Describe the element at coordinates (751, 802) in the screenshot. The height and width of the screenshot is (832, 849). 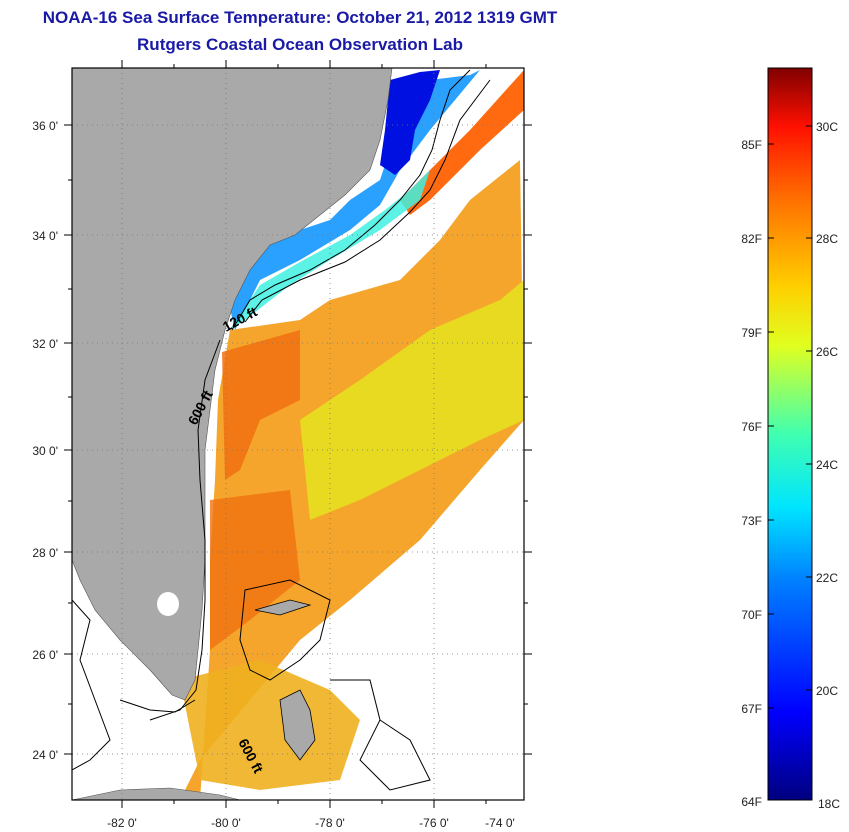
I see `colorbar-f-label: 64F` at that location.